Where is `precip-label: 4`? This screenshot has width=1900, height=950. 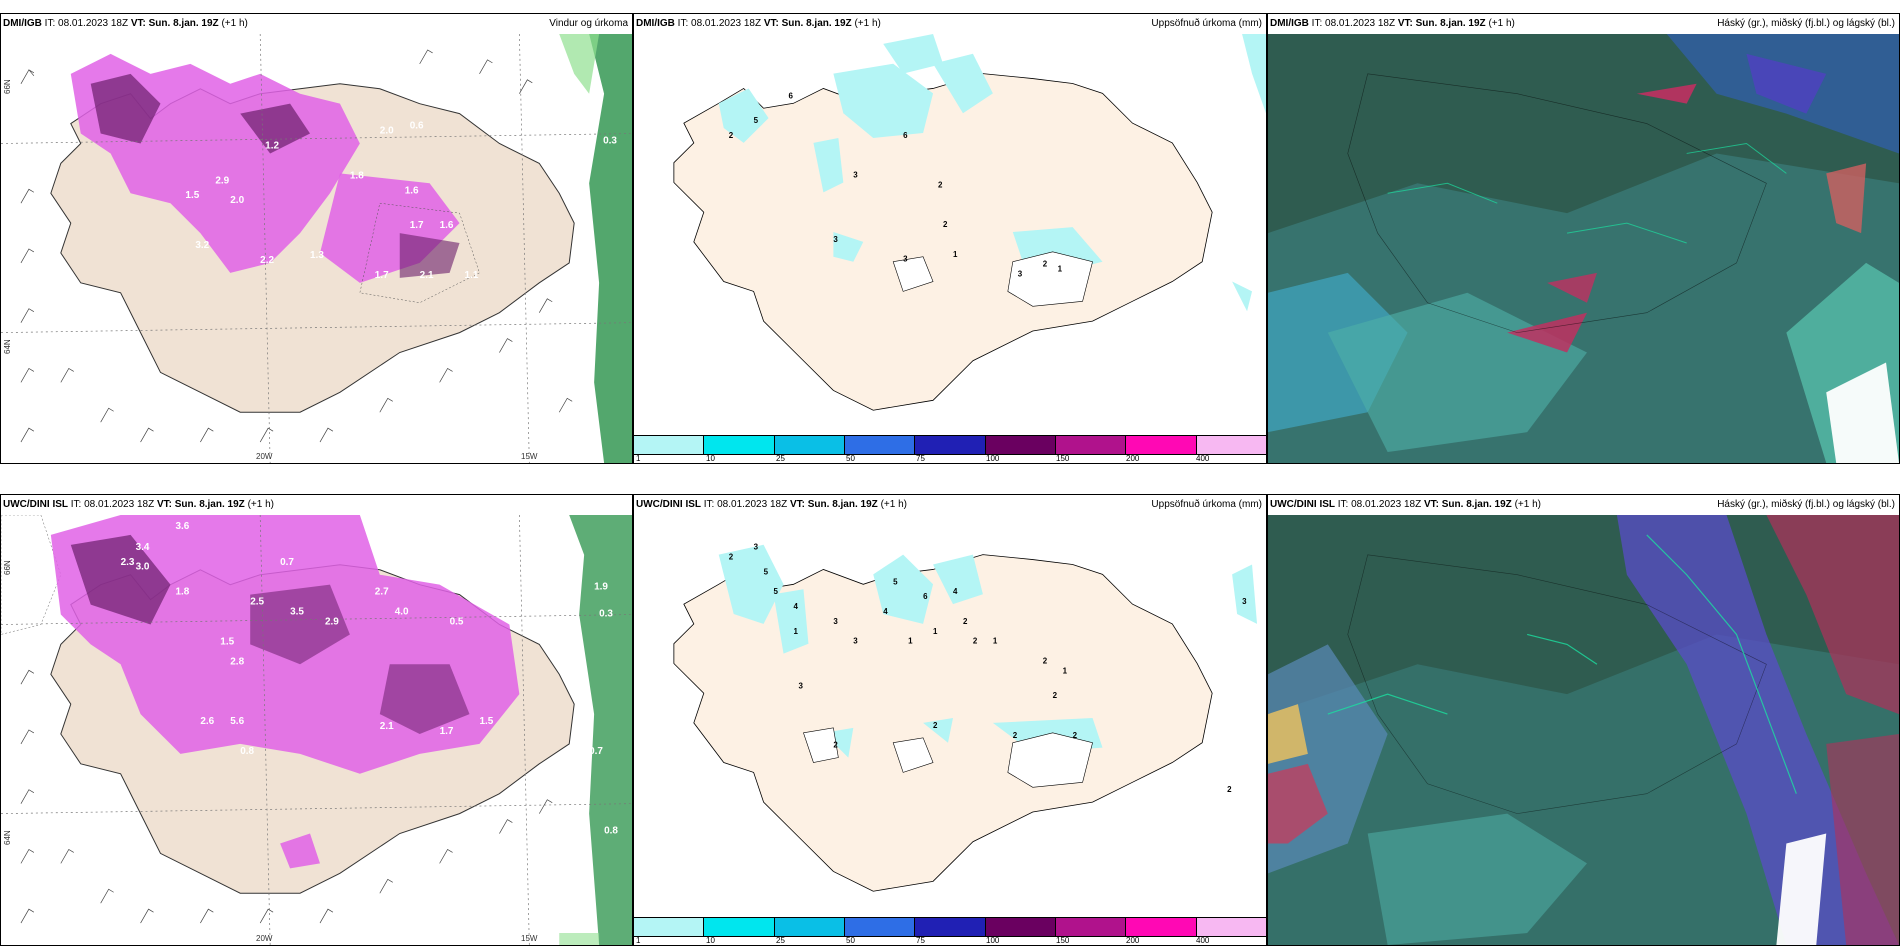
precip-label: 4 is located at coordinates (795, 606).